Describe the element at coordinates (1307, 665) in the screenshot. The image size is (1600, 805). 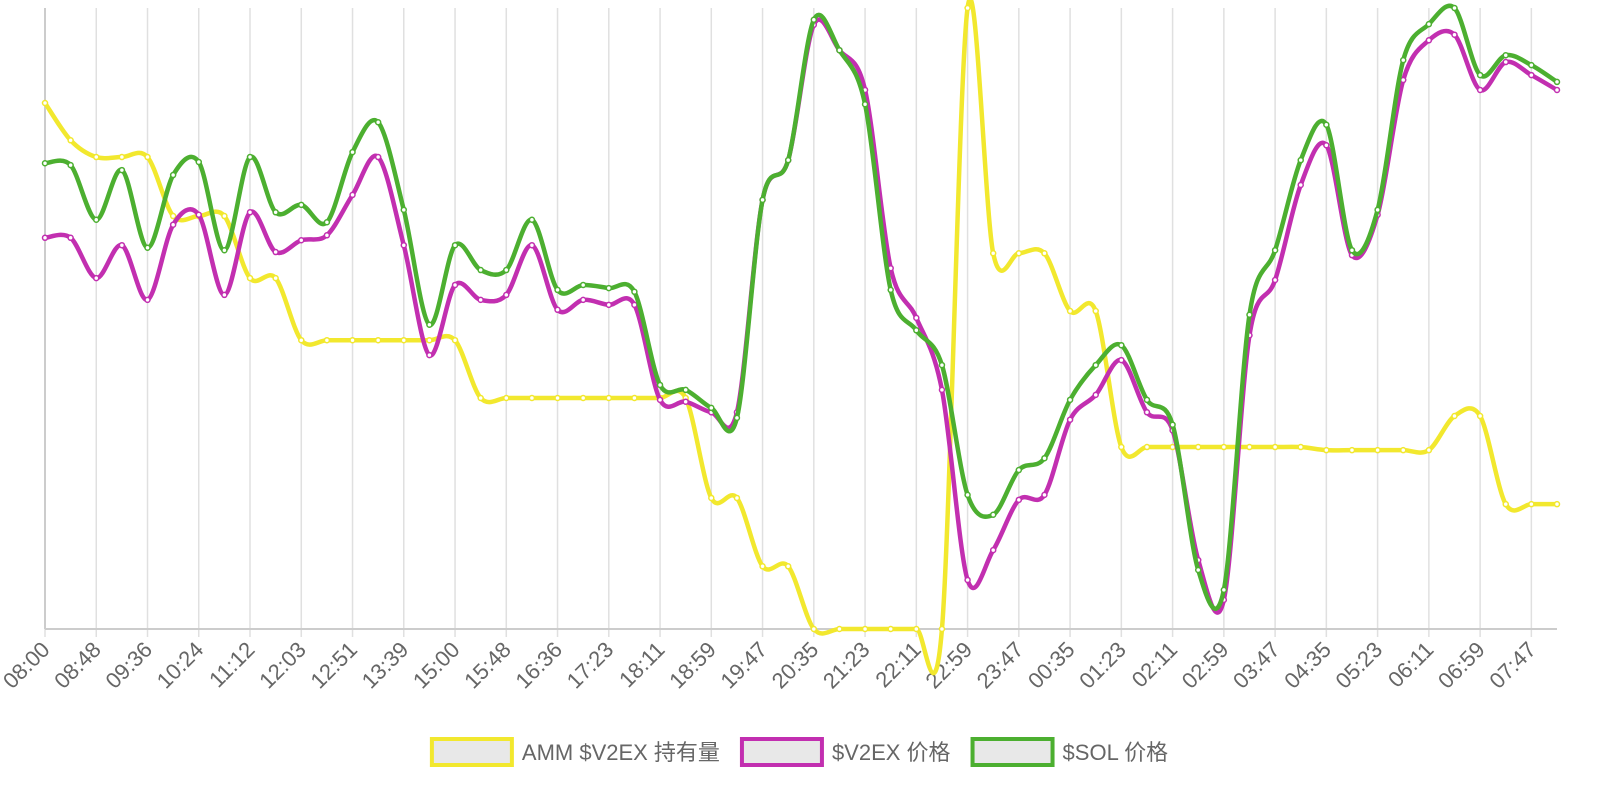
I see `x-tick-label: 04:35` at that location.